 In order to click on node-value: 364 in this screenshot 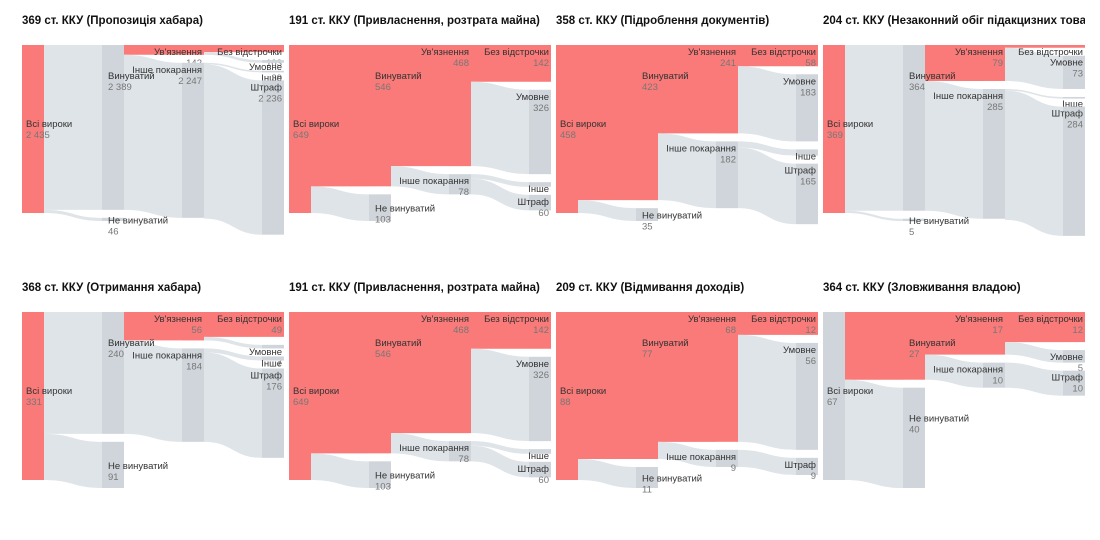, I will do `click(917, 87)`.